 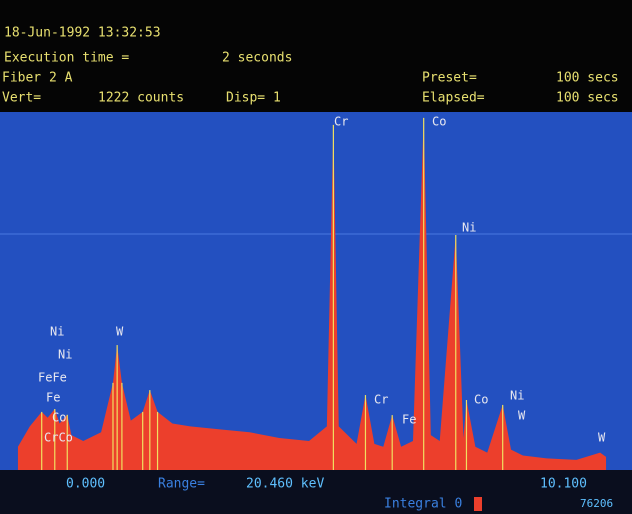 I want to click on x-min-label: 0.000, so click(x=85, y=484).